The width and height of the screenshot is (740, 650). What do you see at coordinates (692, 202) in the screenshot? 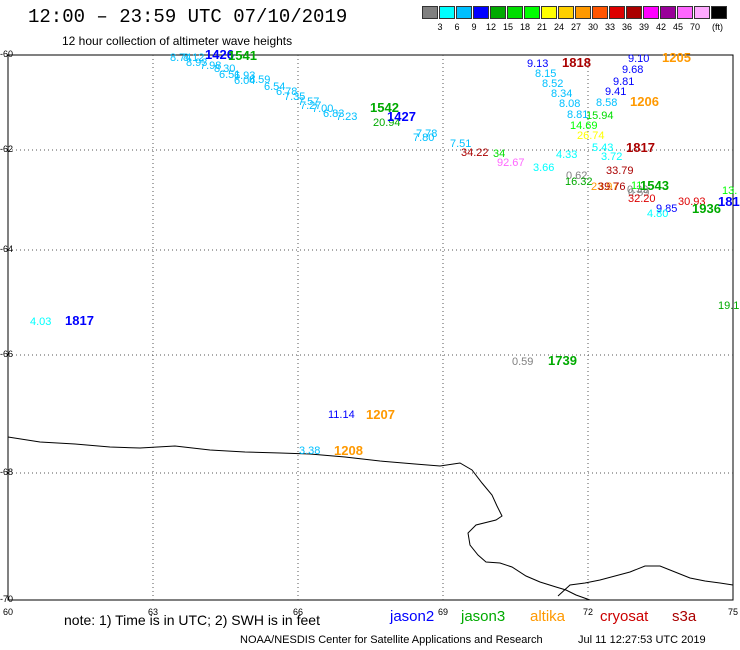
I see `wave-height-label: 30.93` at bounding box center [692, 202].